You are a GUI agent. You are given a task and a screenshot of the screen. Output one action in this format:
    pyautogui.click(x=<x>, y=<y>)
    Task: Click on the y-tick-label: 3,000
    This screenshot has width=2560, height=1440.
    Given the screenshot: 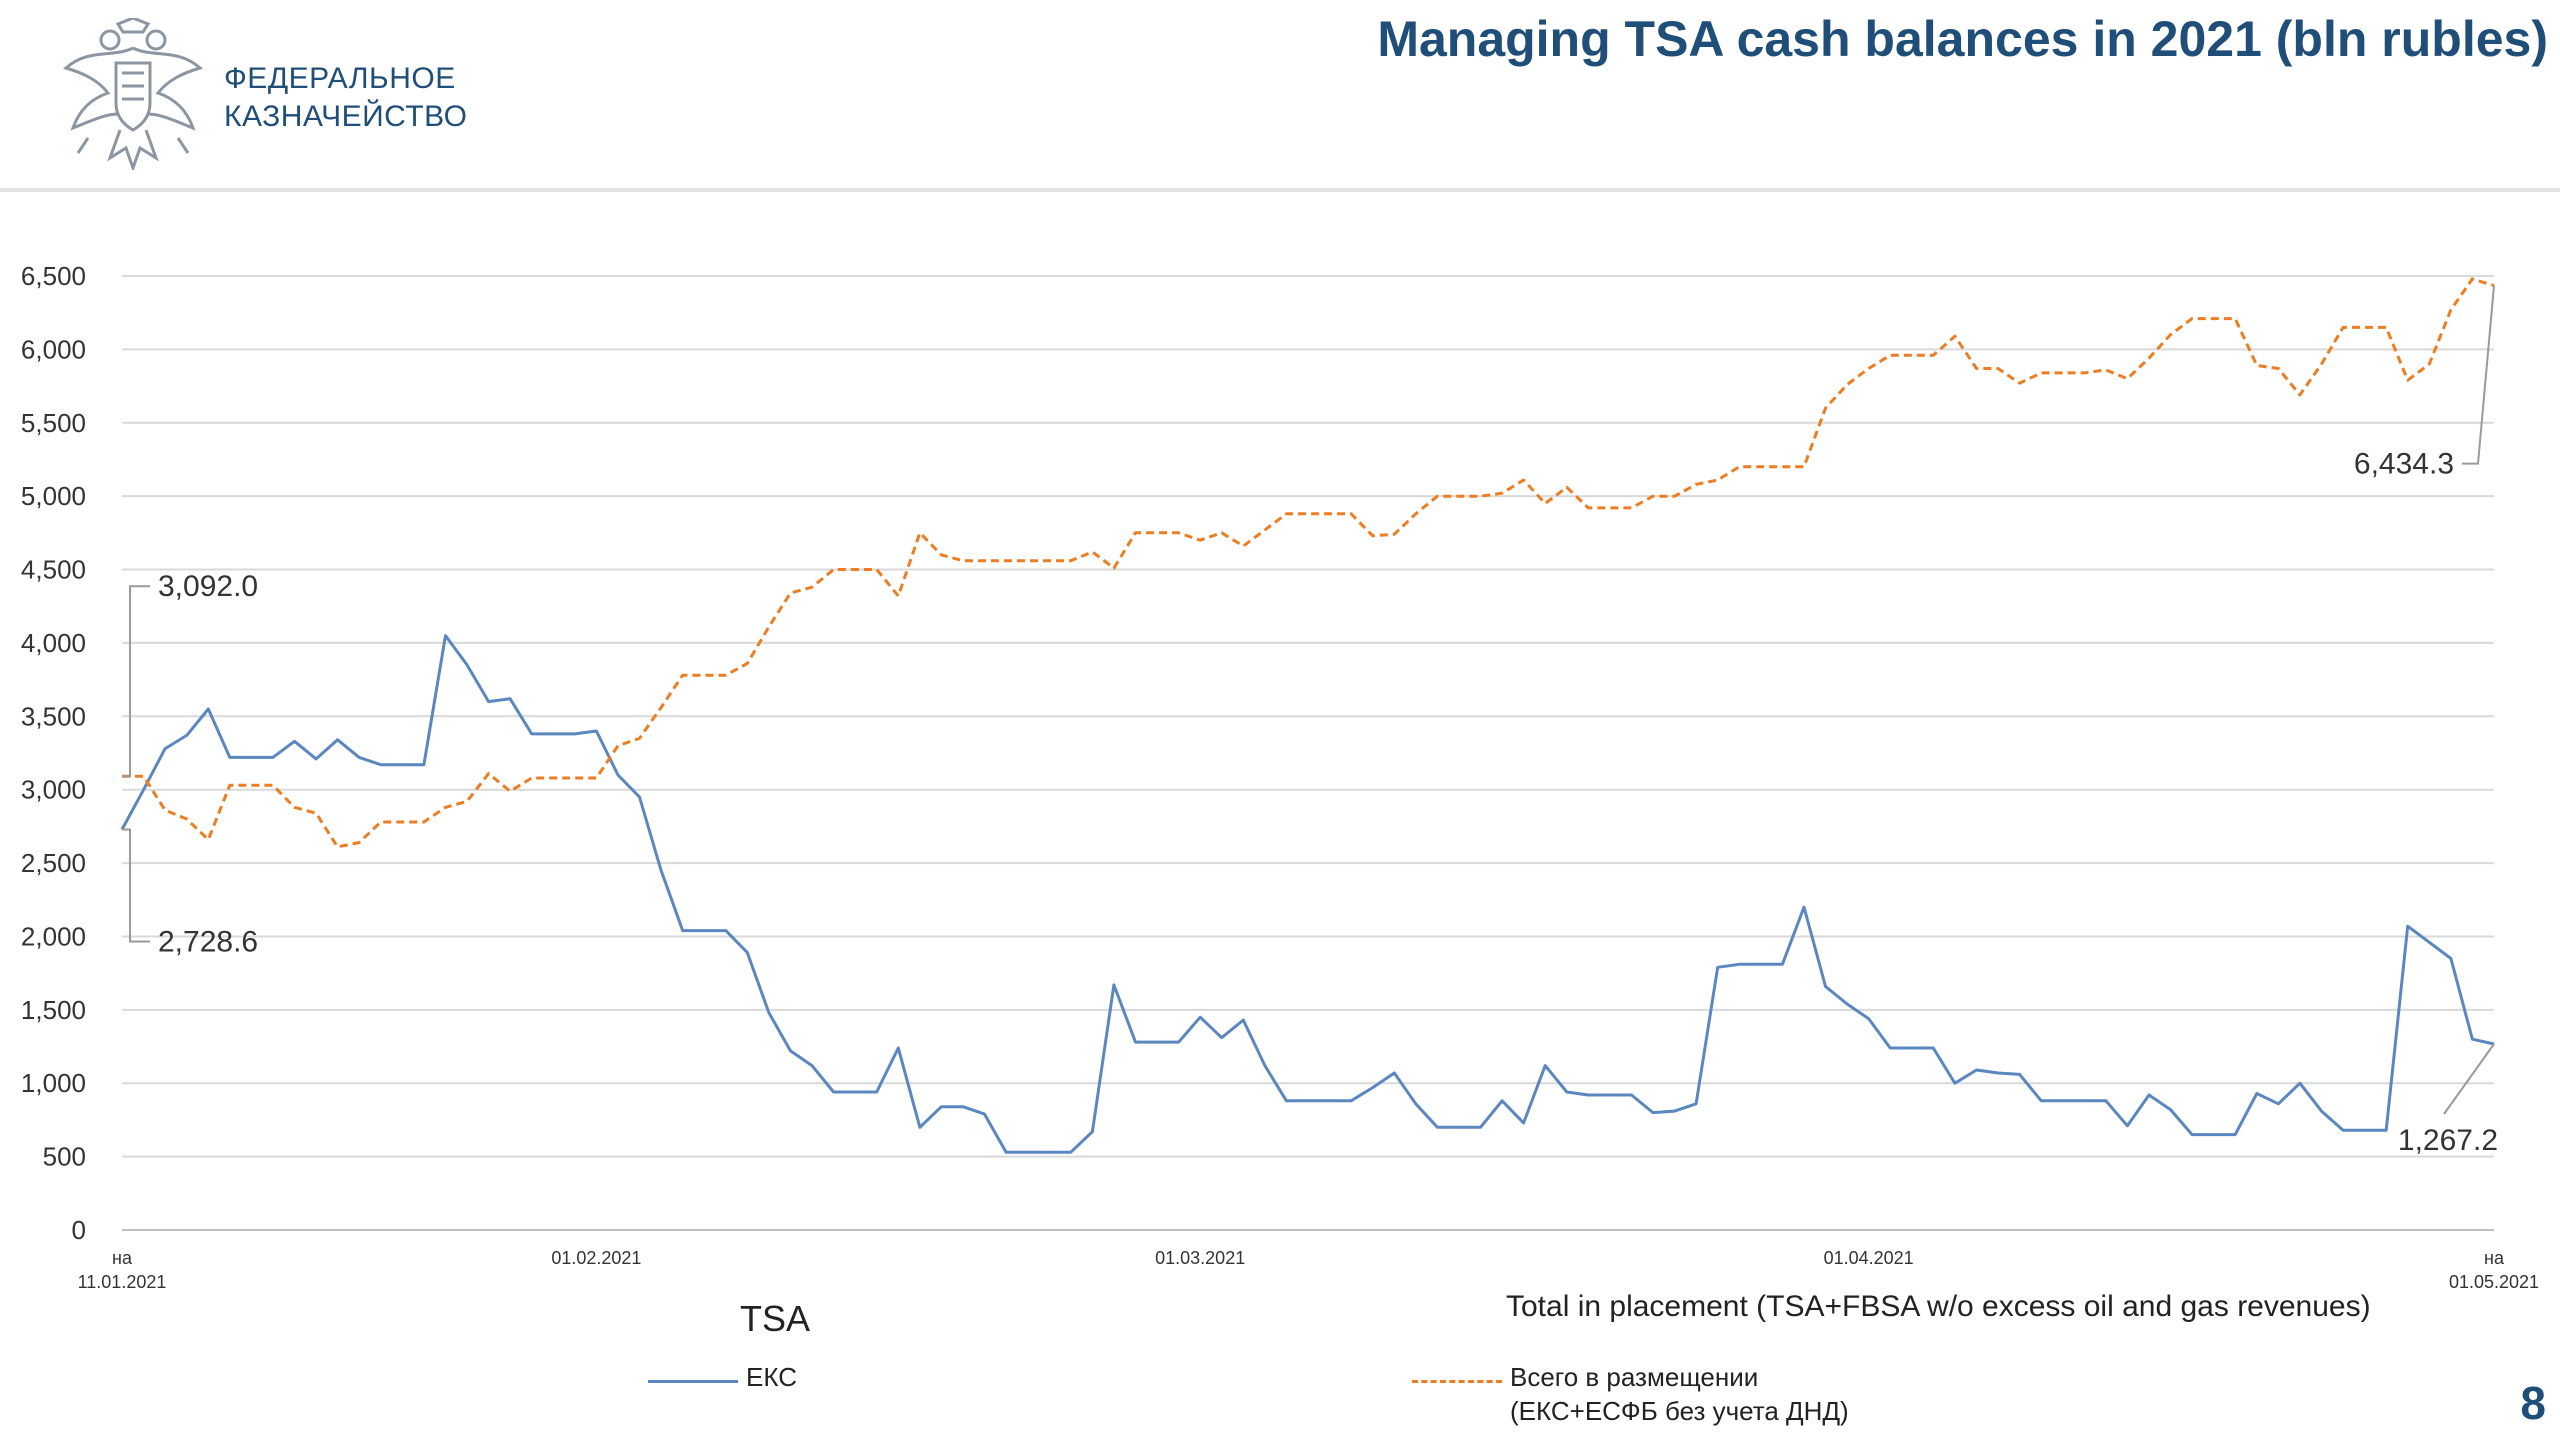 What is the action you would take?
    pyautogui.click(x=53, y=790)
    